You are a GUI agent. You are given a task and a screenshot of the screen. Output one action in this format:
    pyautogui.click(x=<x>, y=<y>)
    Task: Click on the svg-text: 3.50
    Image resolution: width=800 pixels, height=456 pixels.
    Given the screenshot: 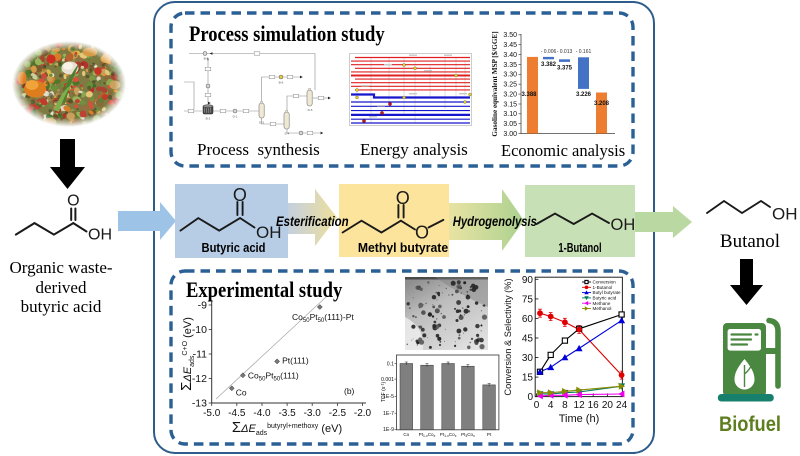 What is the action you would take?
    pyautogui.click(x=510, y=35)
    